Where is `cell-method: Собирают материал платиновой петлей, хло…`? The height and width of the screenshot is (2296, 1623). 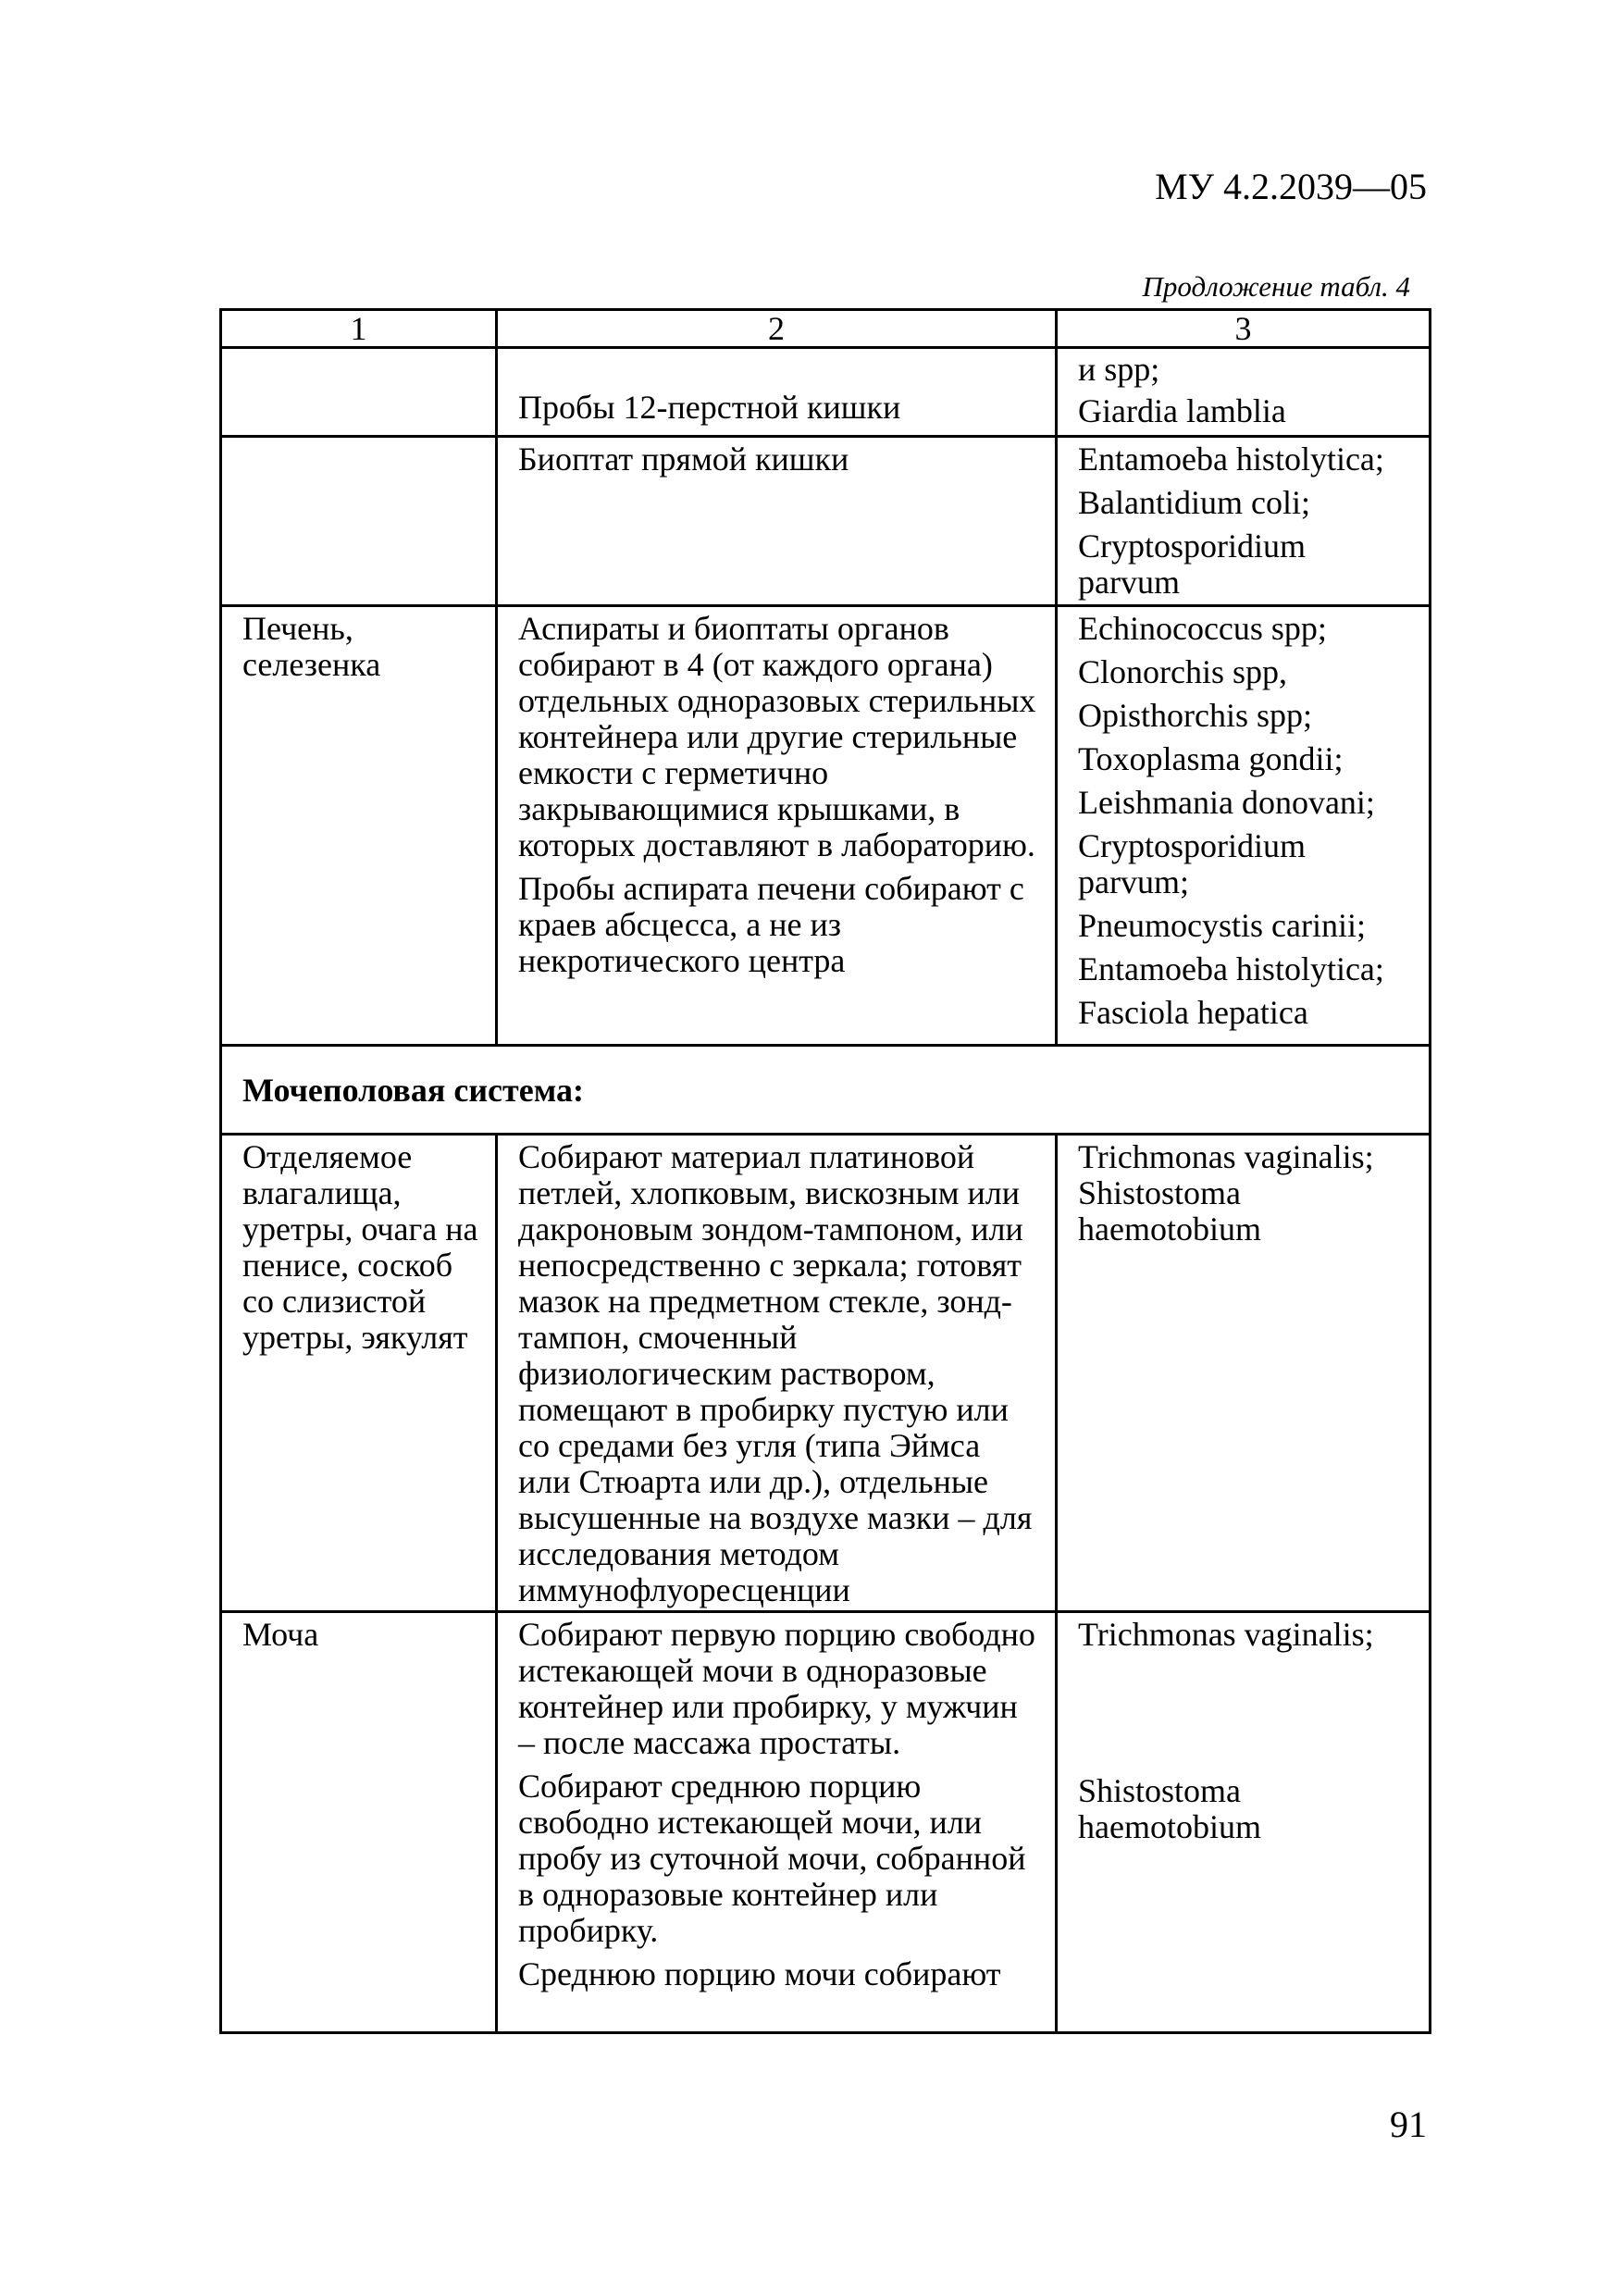 cell-method: Собирают материал платиновой петлей, хло… is located at coordinates (776, 1373).